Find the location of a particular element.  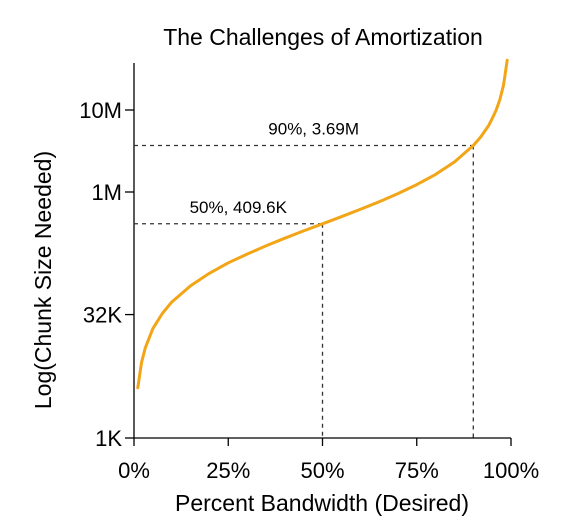

chart-title: The Challenges of Amortization is located at coordinates (323, 37).